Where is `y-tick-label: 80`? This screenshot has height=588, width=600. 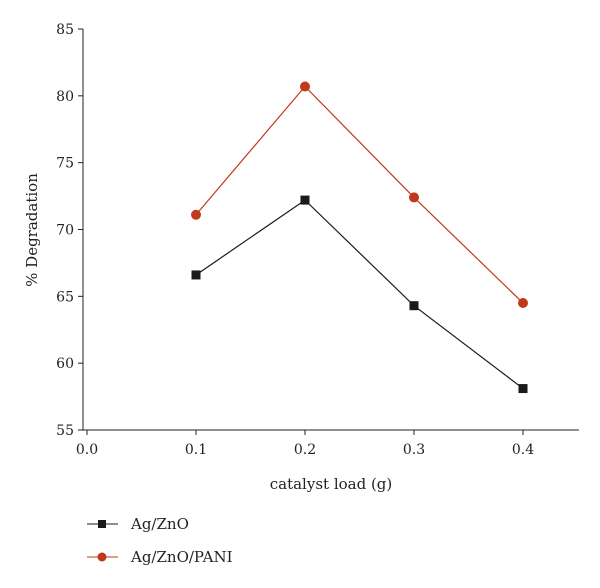
y-tick-label: 80 is located at coordinates (65, 97).